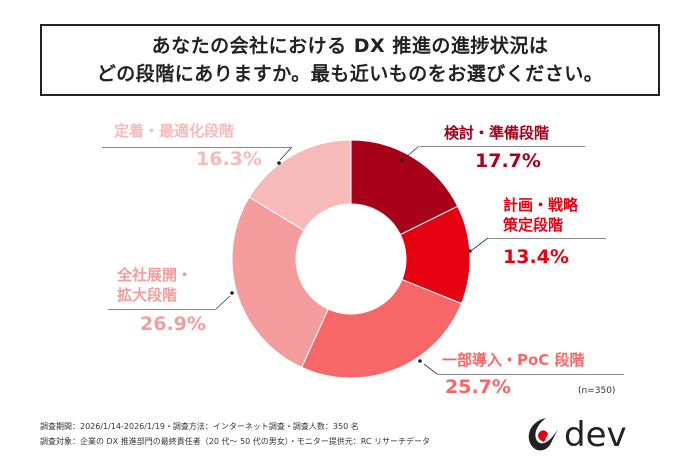 The image size is (700, 467). Describe the element at coordinates (543, 434) in the screenshot. I see `logo-mark-icon` at that location.